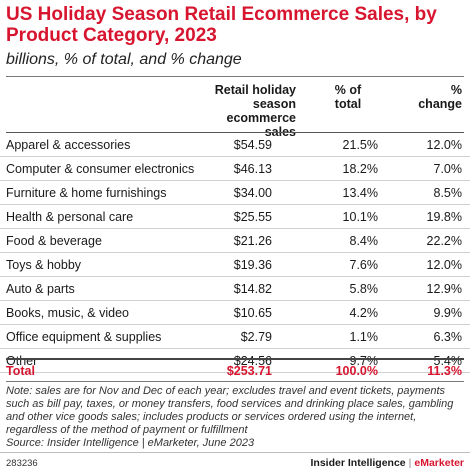  What do you see at coordinates (68, 145) in the screenshot?
I see `category-label: Apparel & accessories` at bounding box center [68, 145].